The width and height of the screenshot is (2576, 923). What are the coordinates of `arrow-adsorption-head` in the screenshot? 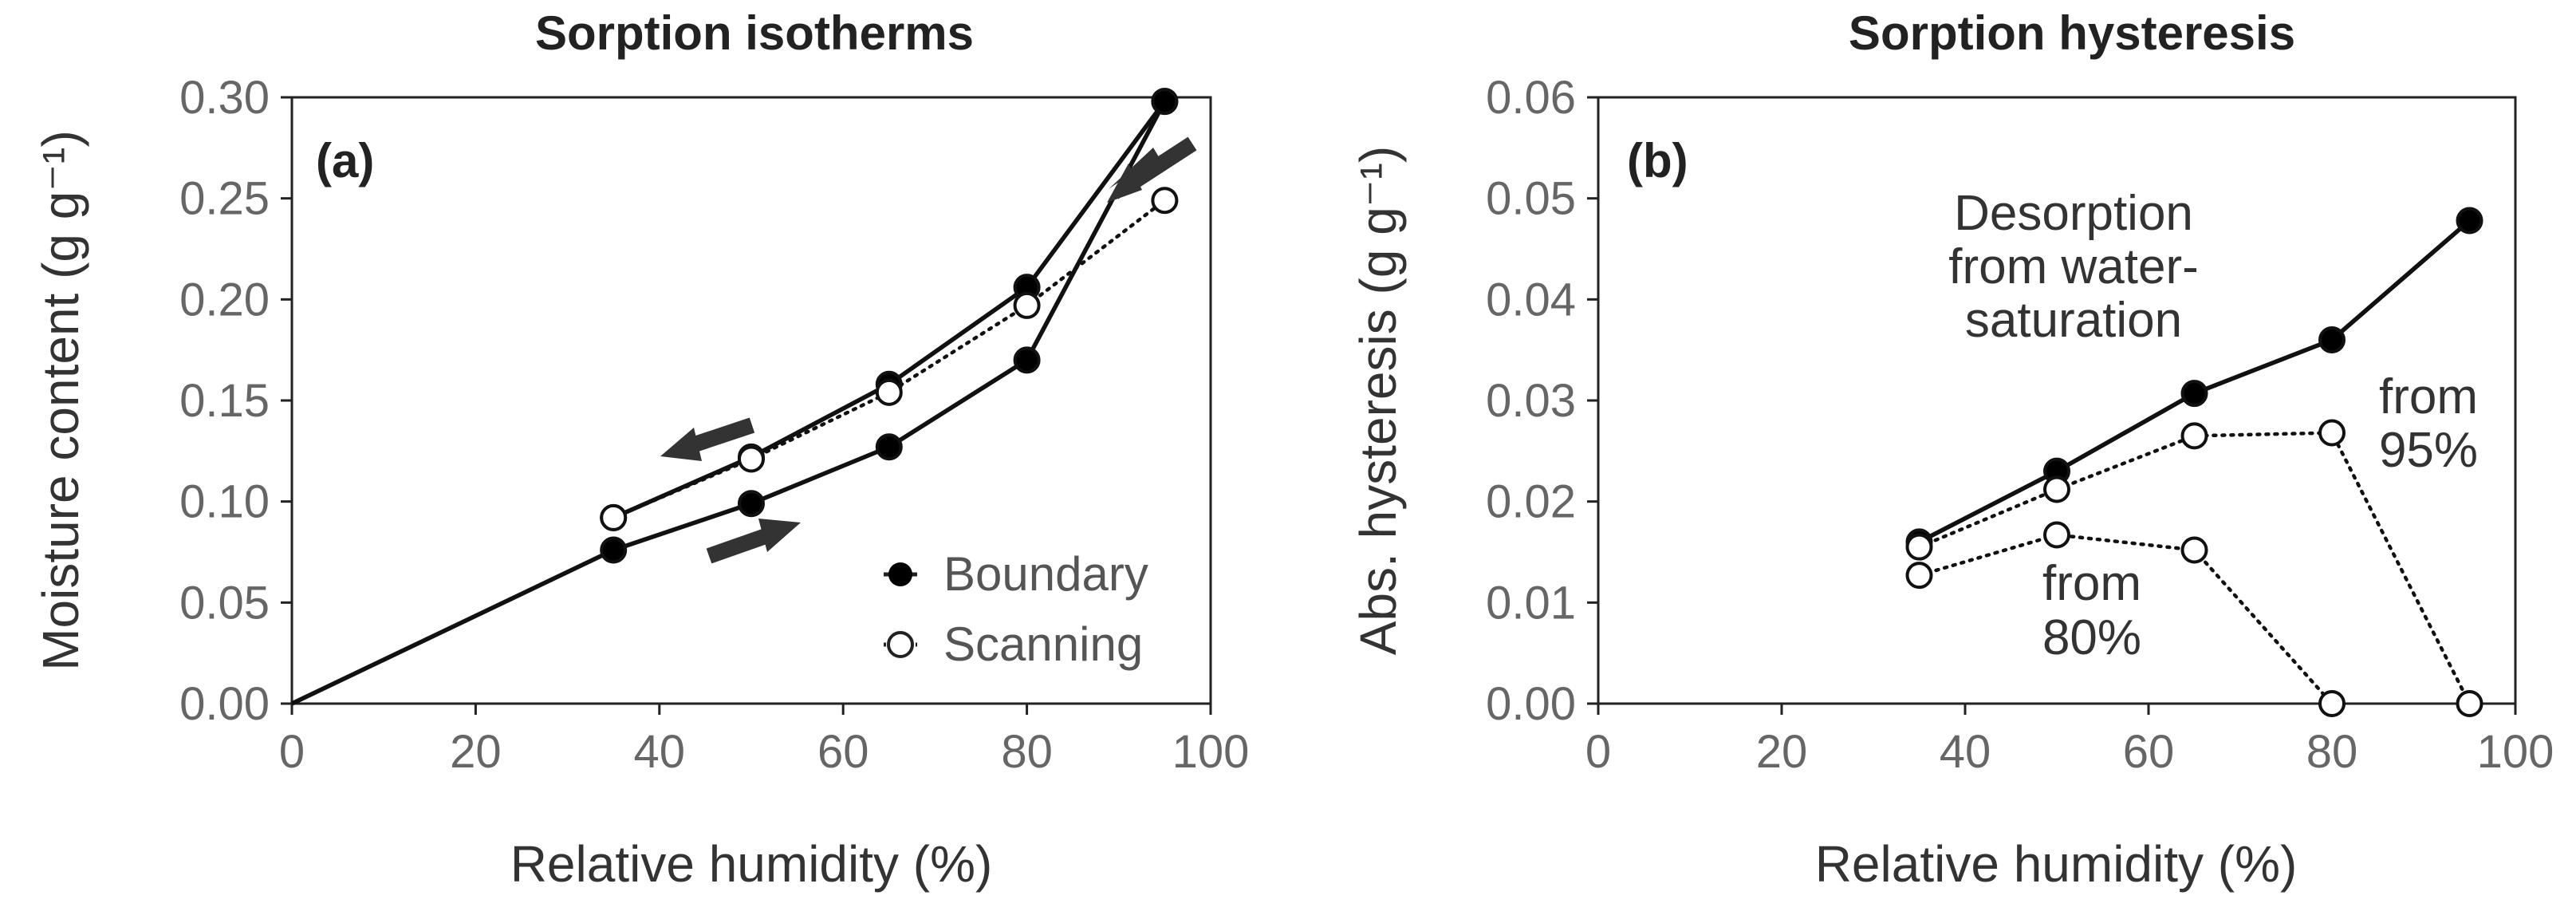 It's located at (779, 535).